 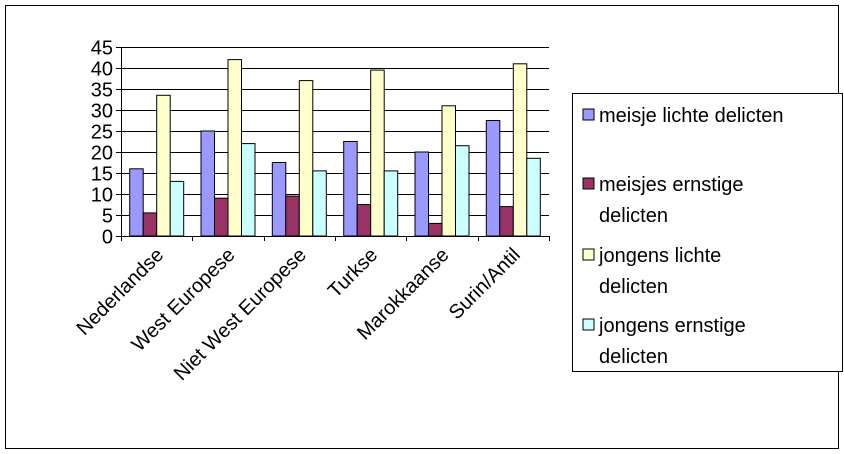 What do you see at coordinates (102, 133) in the screenshot?
I see `y-tick-label: 25` at bounding box center [102, 133].